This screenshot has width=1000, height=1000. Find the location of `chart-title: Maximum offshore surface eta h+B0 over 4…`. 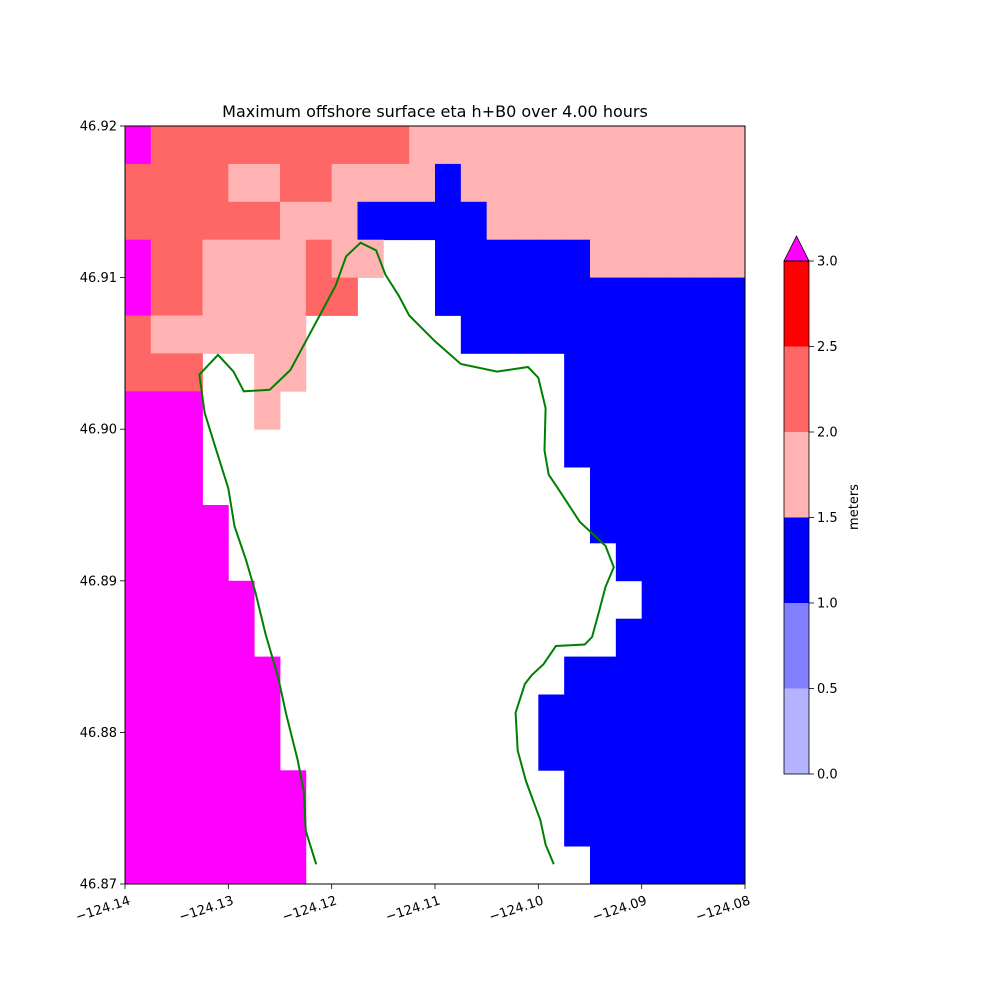

chart-title: Maximum offshore surface eta h+B0 over 4… is located at coordinates (435, 111).